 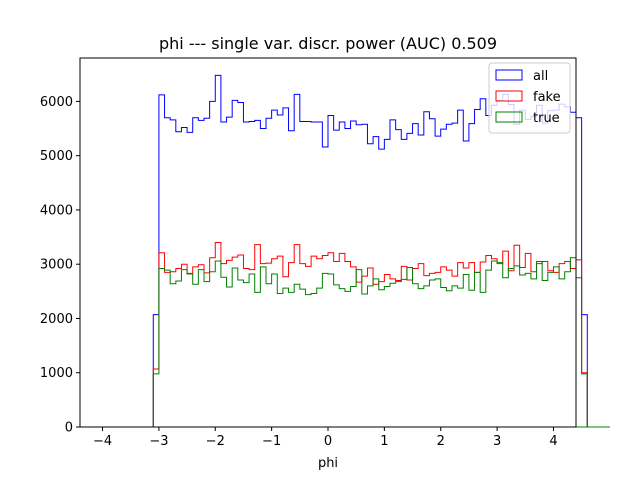 What do you see at coordinates (540, 76) in the screenshot?
I see `legend-label-all: all` at bounding box center [540, 76].